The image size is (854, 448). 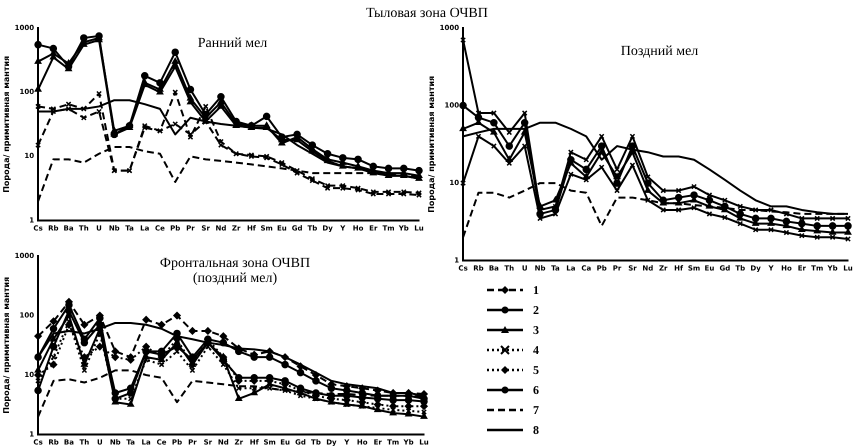 What do you see at coordinates (235, 278) in the screenshot?
I see `text: (поздний мел)` at bounding box center [235, 278].